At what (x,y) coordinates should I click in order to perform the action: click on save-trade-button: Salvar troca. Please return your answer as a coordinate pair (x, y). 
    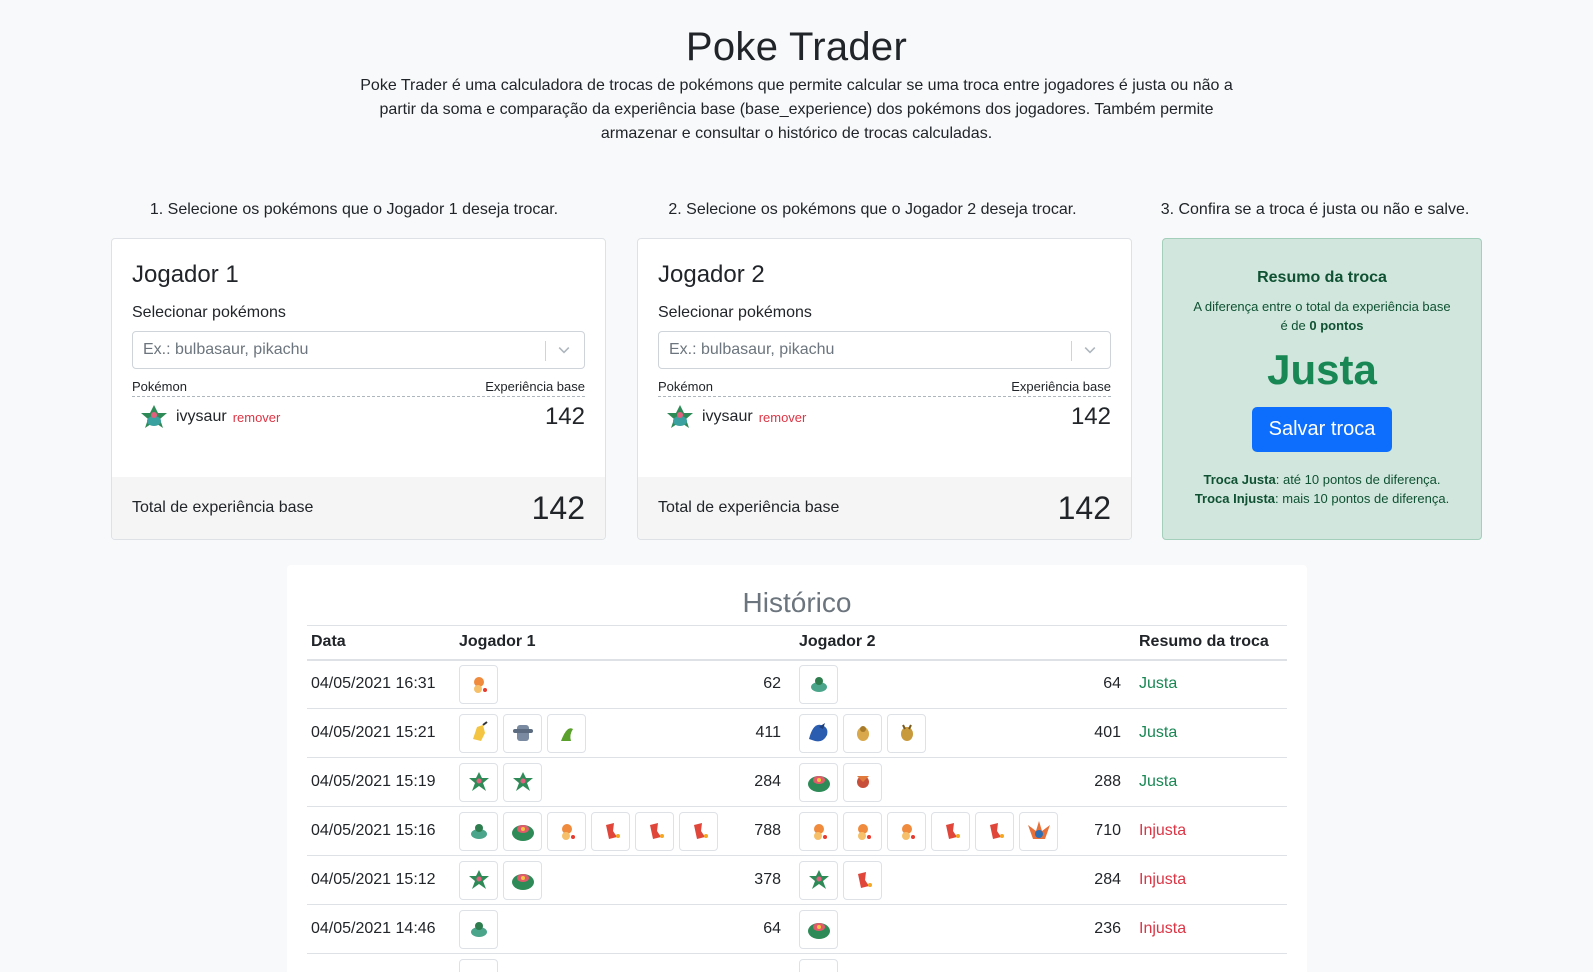
    Looking at the image, I should click on (1322, 429).